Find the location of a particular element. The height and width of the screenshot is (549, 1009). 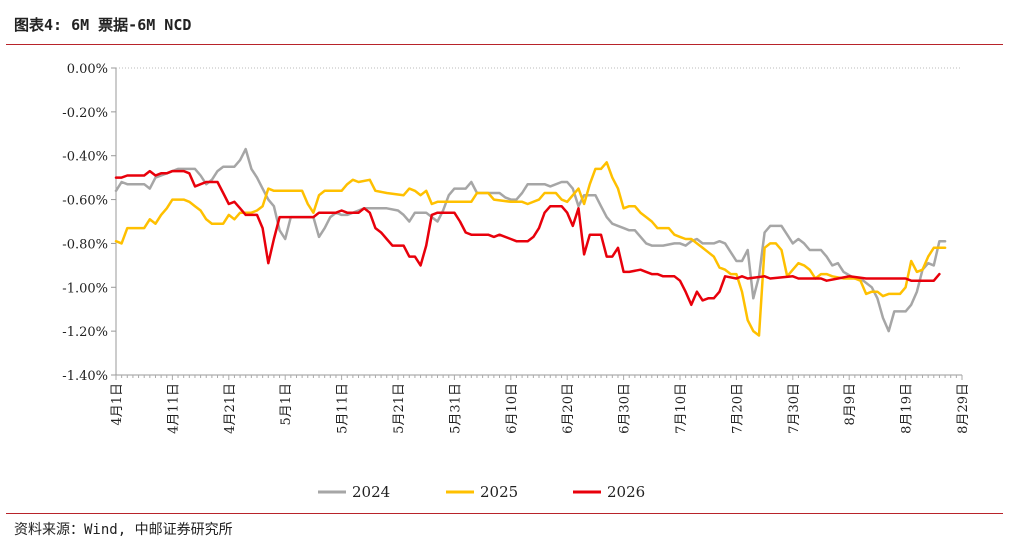

x-tick-label: 8月29日 is located at coordinates (963, 408).